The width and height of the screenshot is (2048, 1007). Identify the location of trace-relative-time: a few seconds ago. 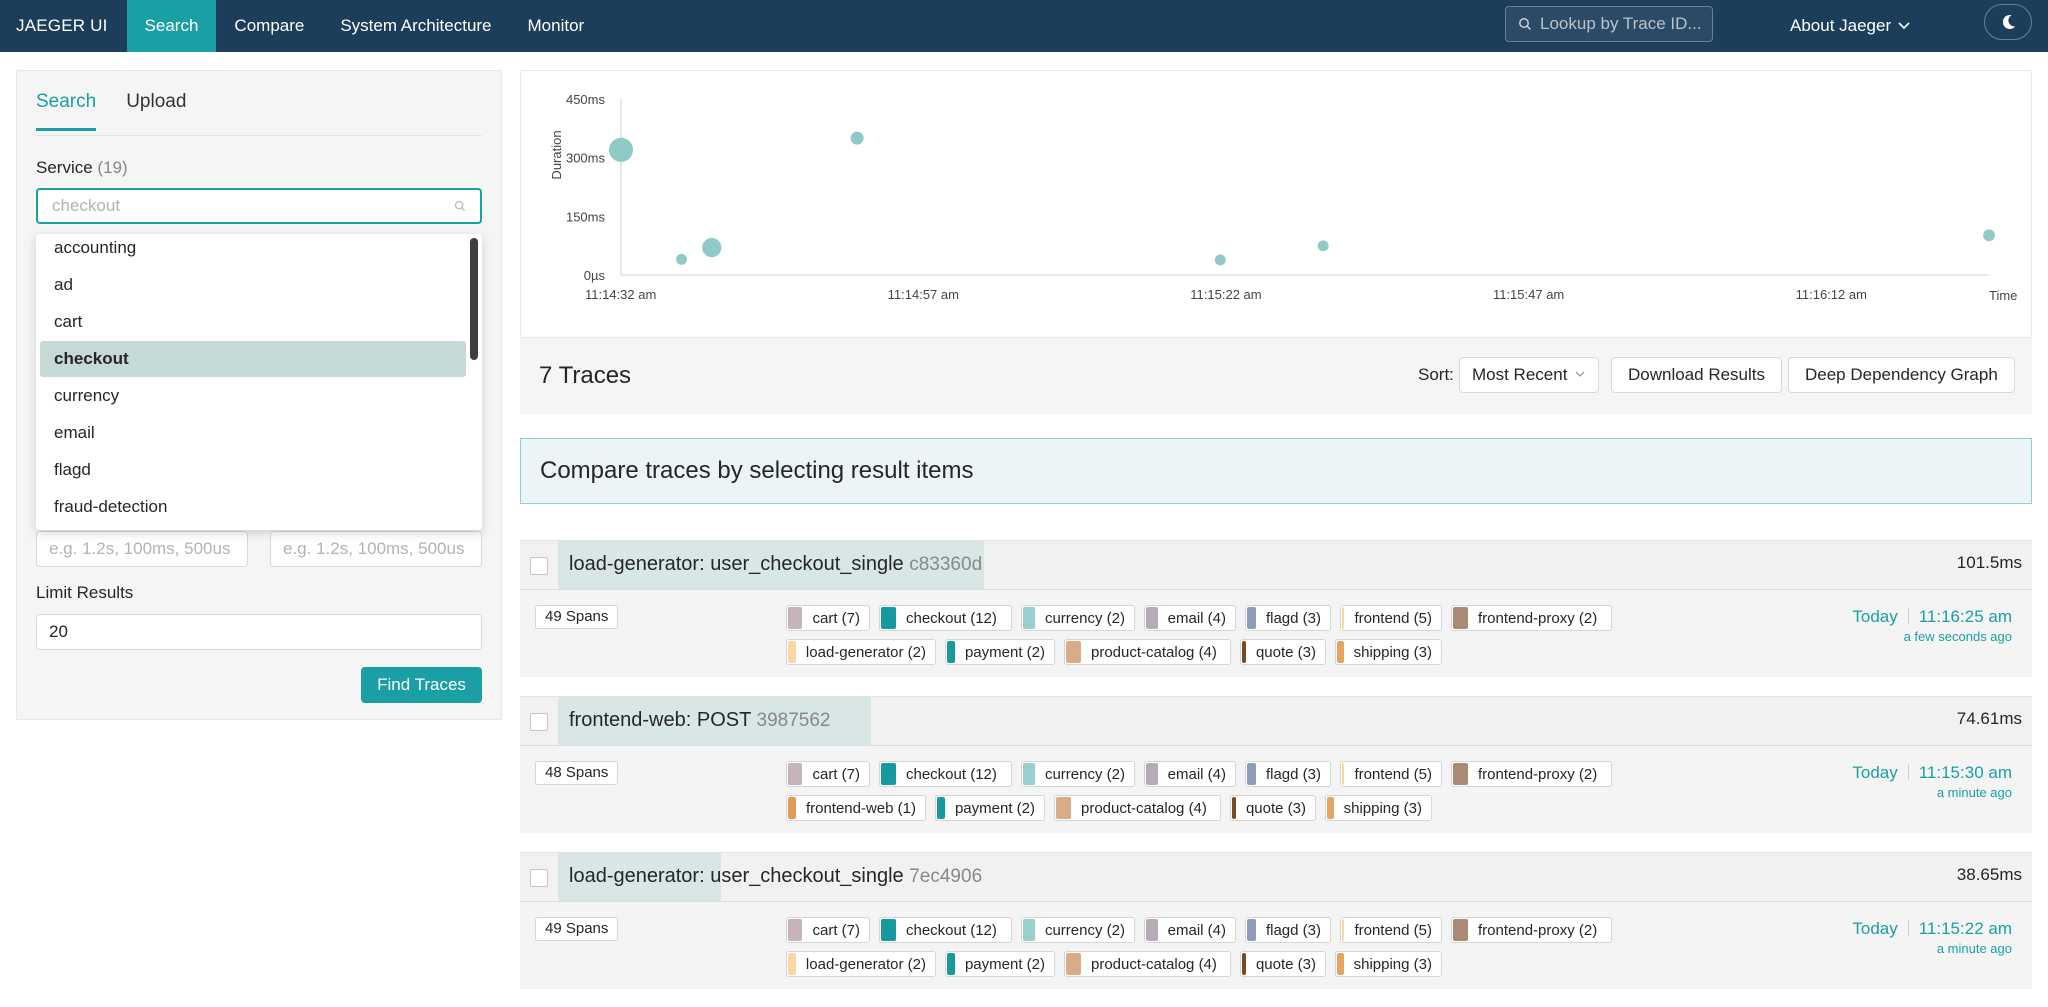
(1957, 636).